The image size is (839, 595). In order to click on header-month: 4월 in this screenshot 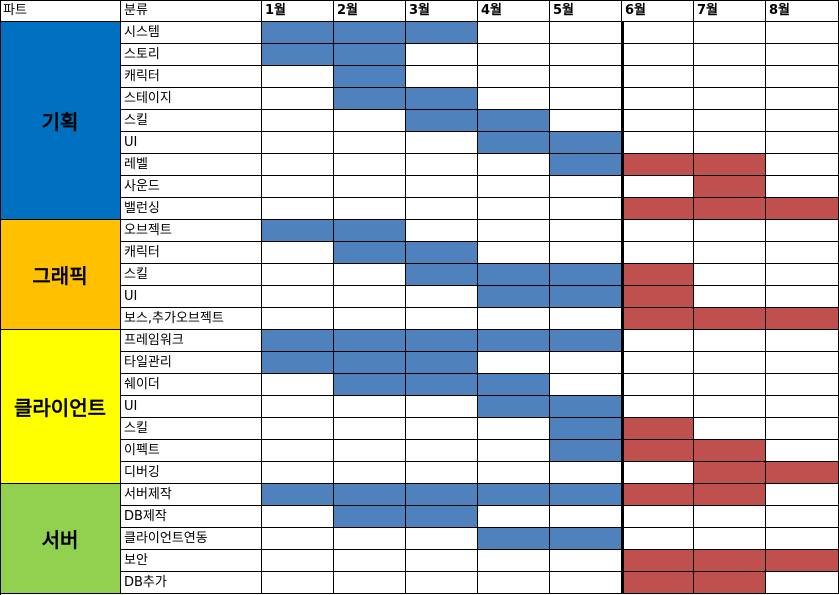, I will do `click(514, 11)`.